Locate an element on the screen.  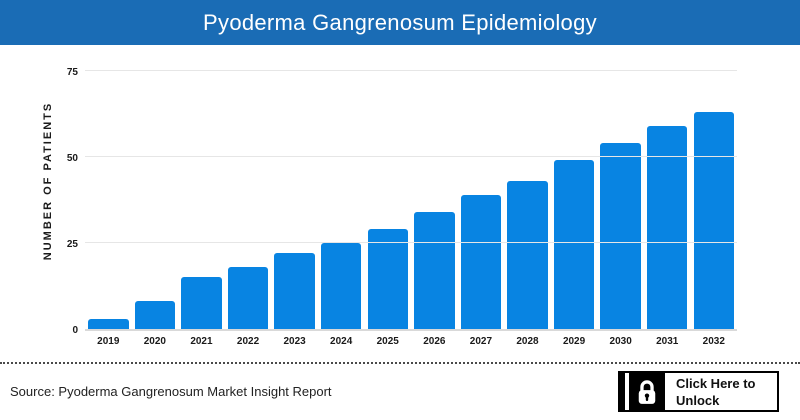
click-here-to-unlock-button: Click Here to Unlock is located at coordinates (698, 391).